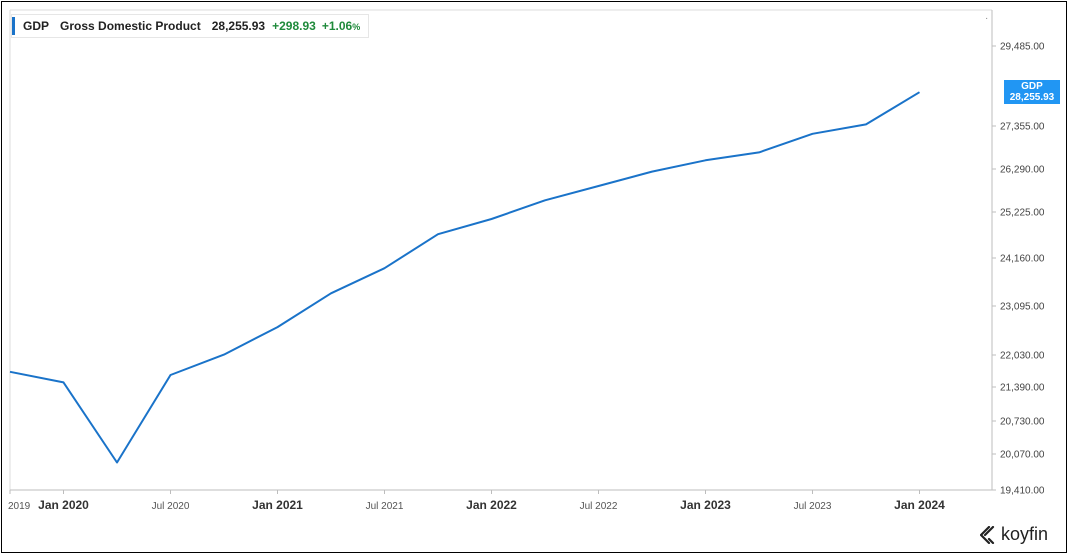  What do you see at coordinates (813, 506) in the screenshot?
I see `x-tick-label: Jul 2023` at bounding box center [813, 506].